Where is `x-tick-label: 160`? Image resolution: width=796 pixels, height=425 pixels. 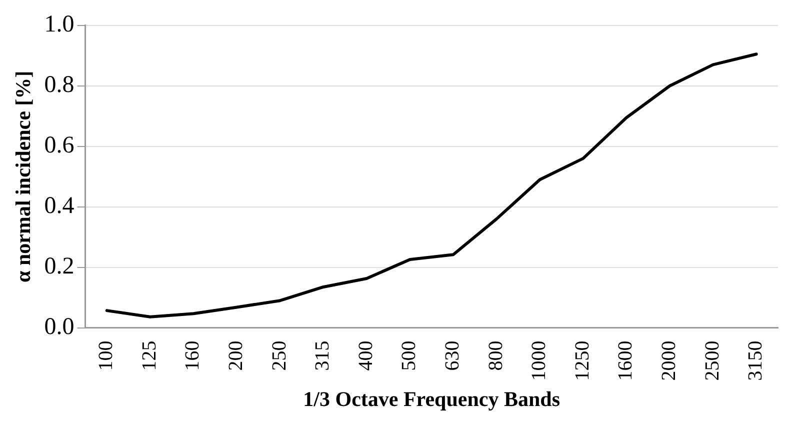 x-tick-label: 160 is located at coordinates (193, 355).